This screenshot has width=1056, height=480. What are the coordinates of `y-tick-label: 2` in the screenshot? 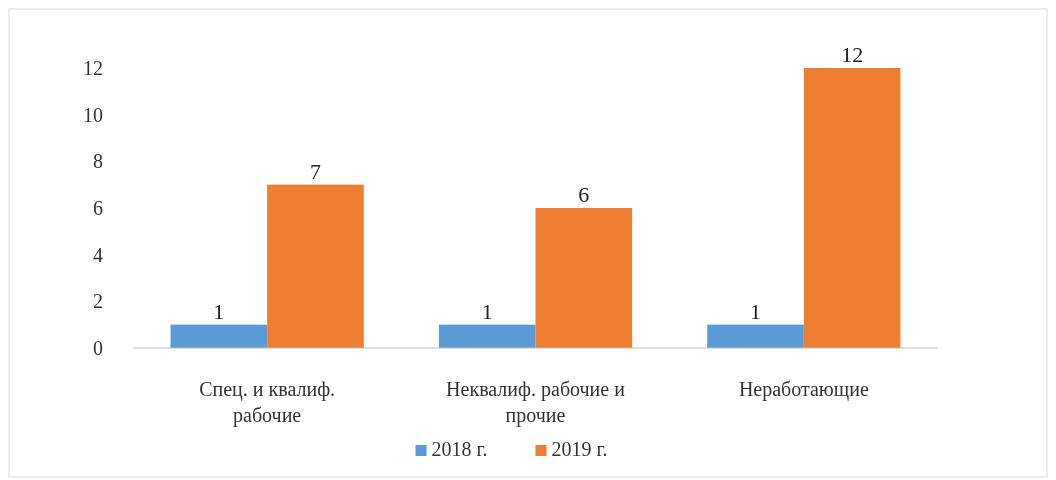 It's located at (98, 301).